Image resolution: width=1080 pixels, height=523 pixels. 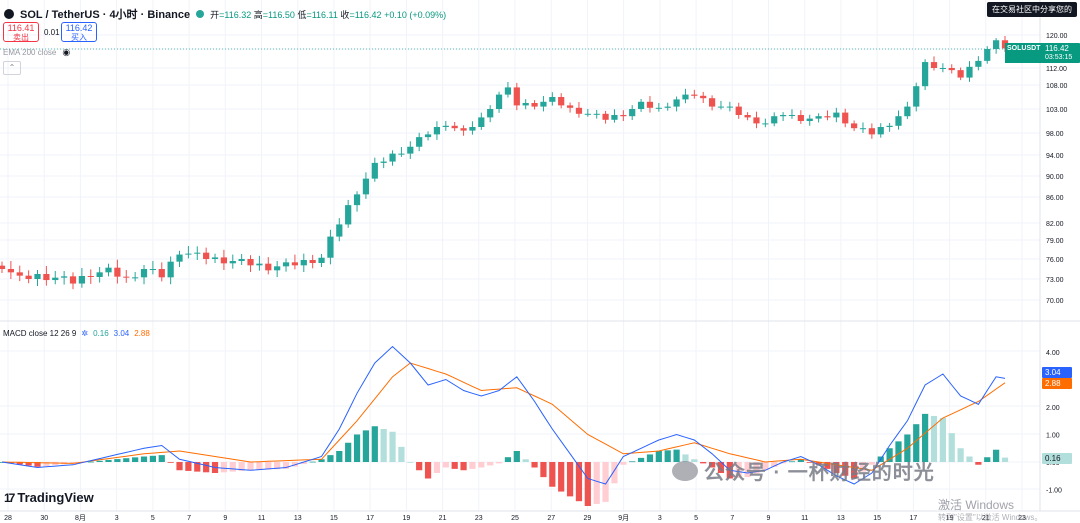 What do you see at coordinates (21, 37) in the screenshot?
I see `sell-label: 卖出` at bounding box center [21, 37].